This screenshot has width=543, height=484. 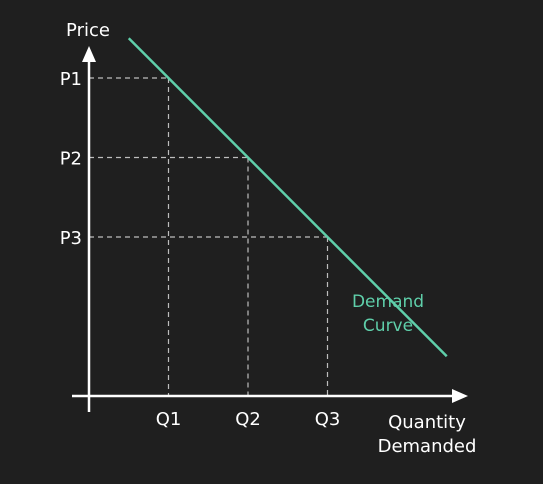 I want to click on y-tick-label-p2: P2, so click(x=71, y=159).